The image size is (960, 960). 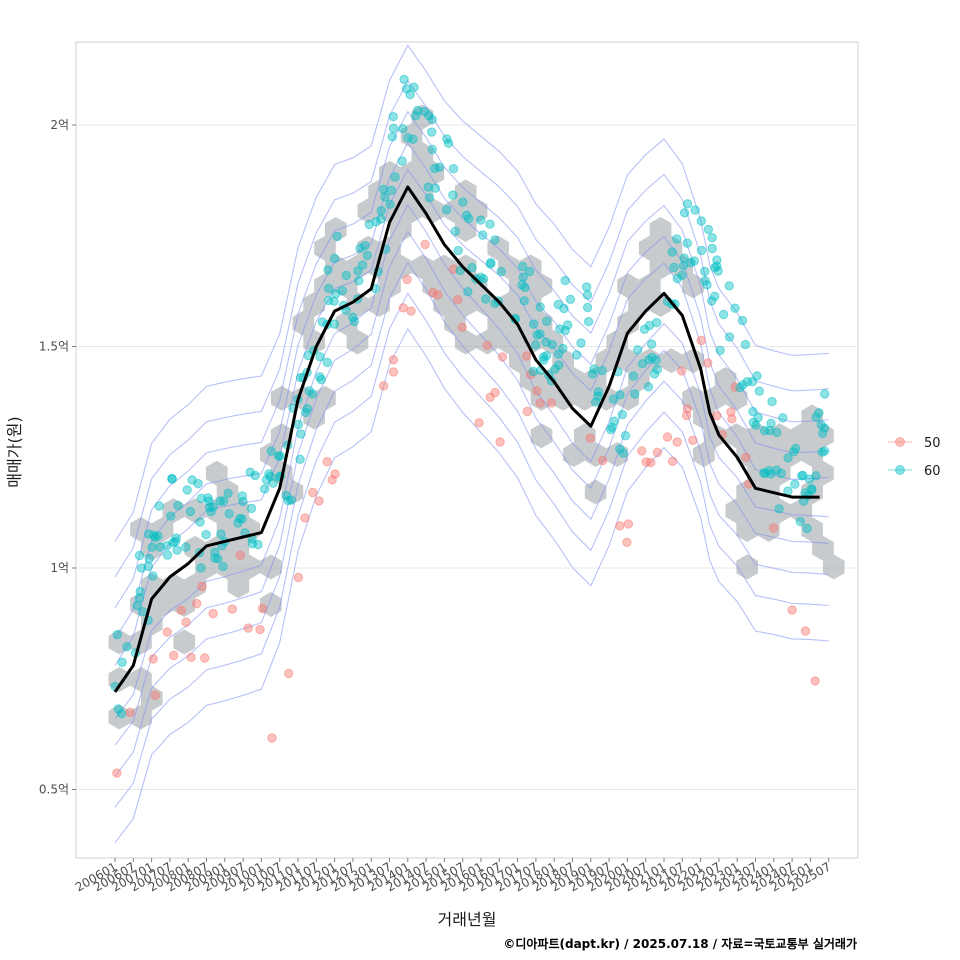 What do you see at coordinates (932, 443) in the screenshot?
I see `legend-label: 50` at bounding box center [932, 443].